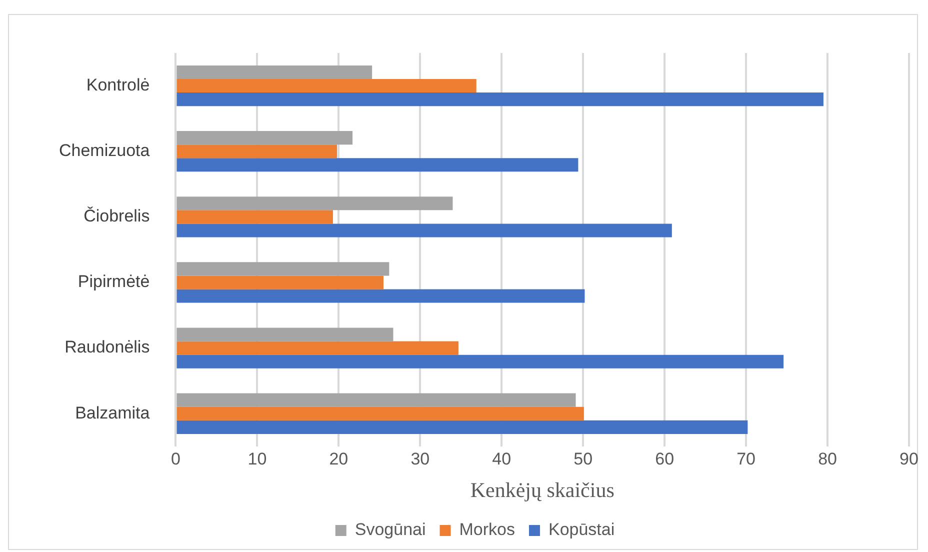  Describe the element at coordinates (542, 490) in the screenshot. I see `x-axis-title: Kenkėjų skaičius` at that location.